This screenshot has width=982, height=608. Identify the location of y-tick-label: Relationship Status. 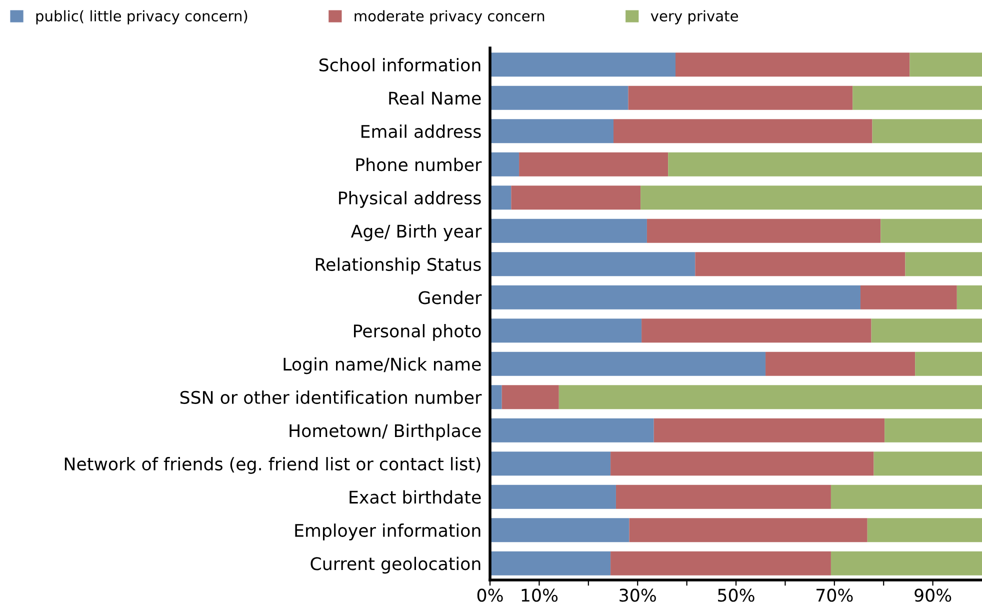
(398, 266).